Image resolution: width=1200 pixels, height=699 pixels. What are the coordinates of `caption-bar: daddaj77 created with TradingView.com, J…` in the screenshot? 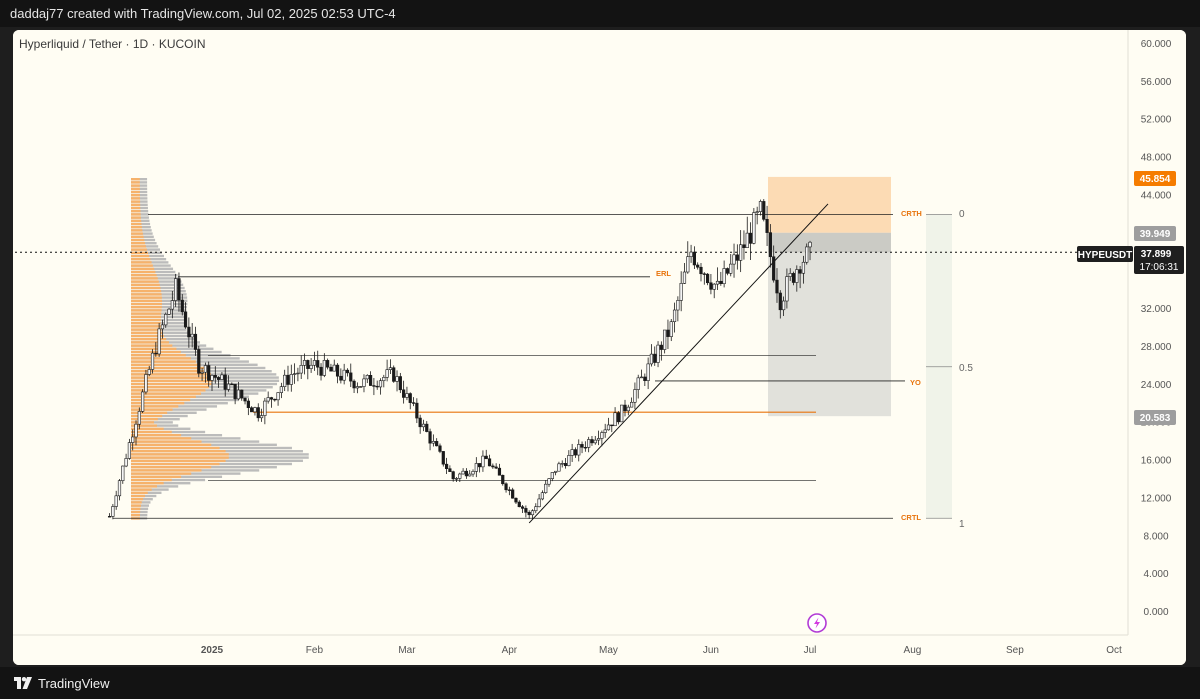 It's located at (600, 13).